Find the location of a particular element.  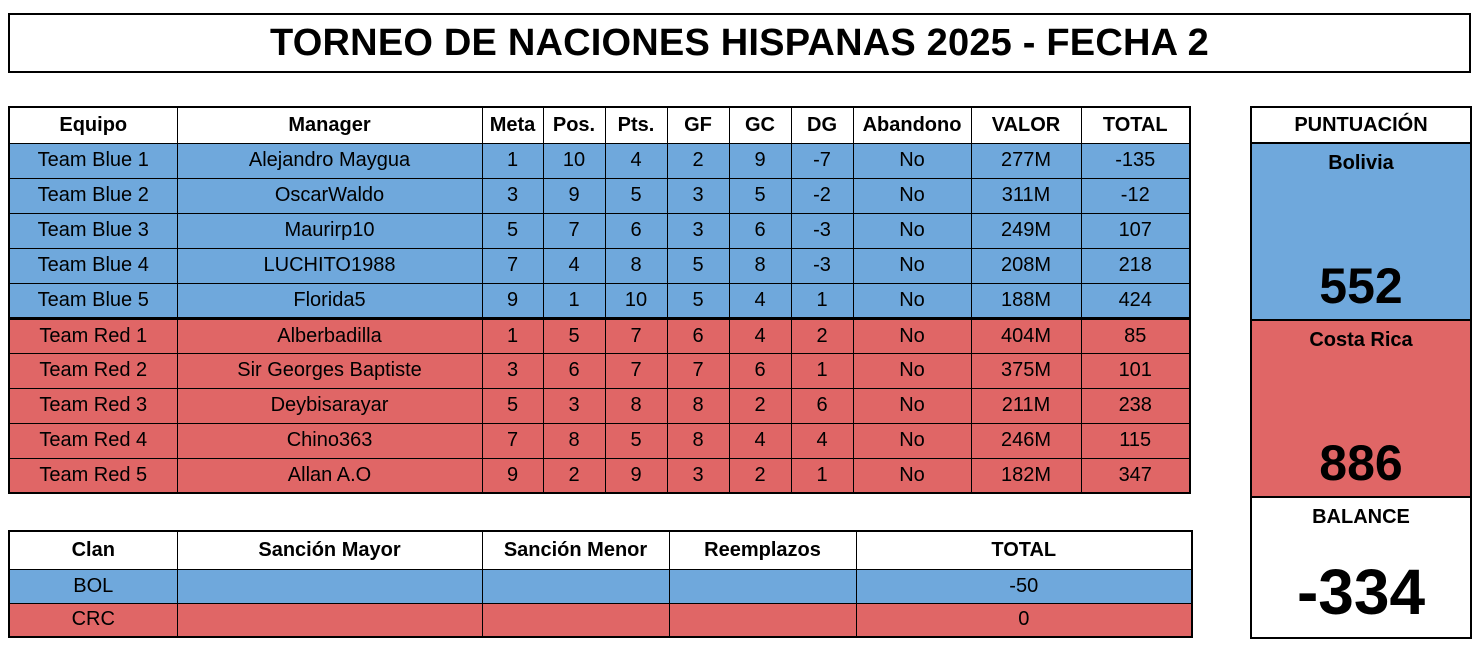

cell-valor: 277M is located at coordinates (1026, 160).